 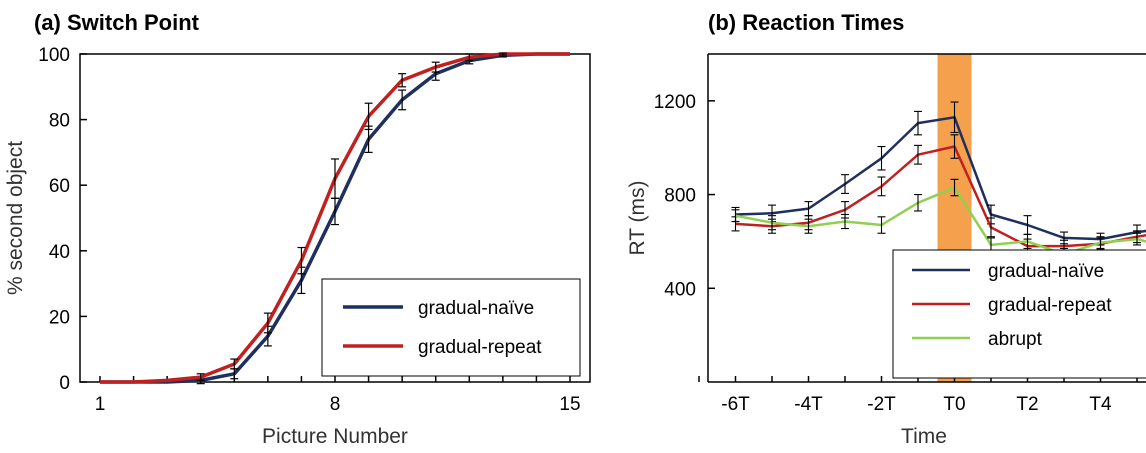 What do you see at coordinates (59, 186) in the screenshot?
I see `y-tick-label: 60` at bounding box center [59, 186].